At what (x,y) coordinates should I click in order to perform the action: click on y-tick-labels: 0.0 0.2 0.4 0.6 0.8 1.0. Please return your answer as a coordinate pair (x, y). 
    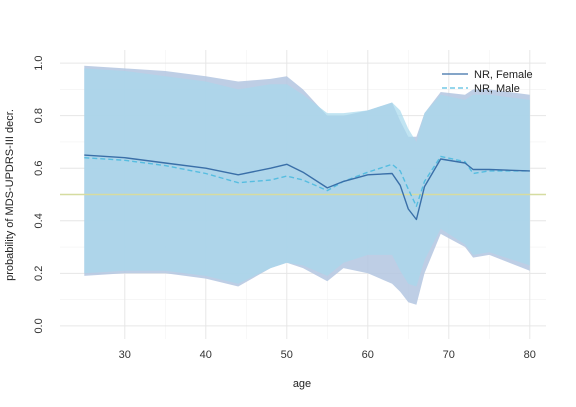
    Looking at the image, I should click on (39, 194).